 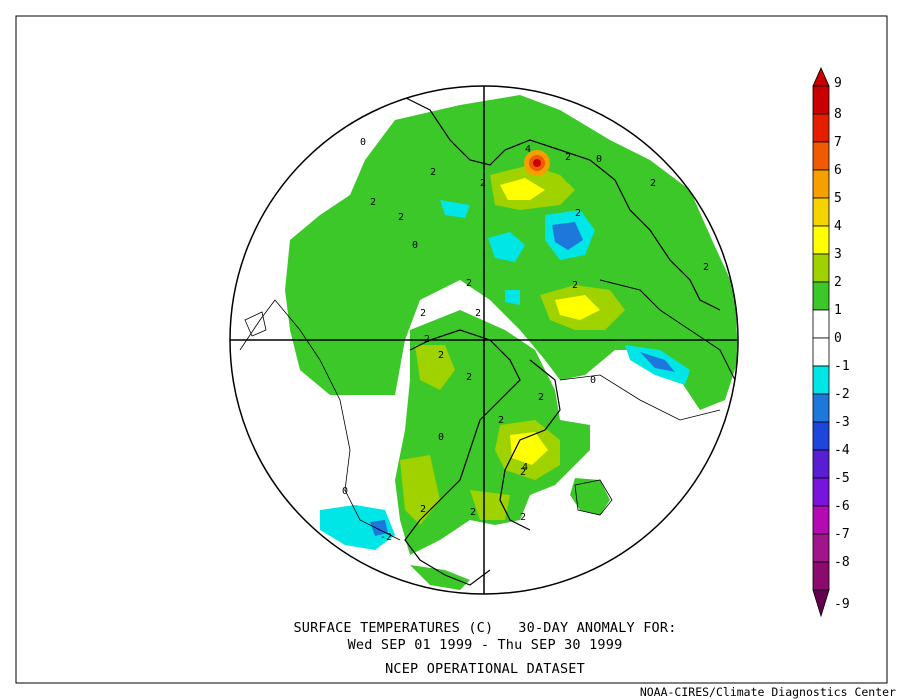 What do you see at coordinates (831, 342) in the screenshot?
I see `colorbar: 9 8 7 6 5 4 3 2 1 0 -1 -2 -3 -4 -5 -6 -7 -8 -9` at bounding box center [831, 342].